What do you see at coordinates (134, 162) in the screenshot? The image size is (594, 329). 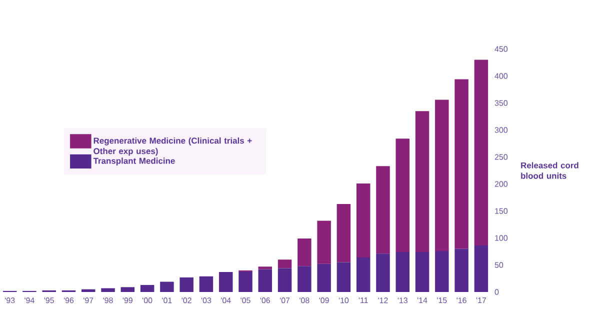 I see `legend-label: Transplant Medicine` at bounding box center [134, 162].